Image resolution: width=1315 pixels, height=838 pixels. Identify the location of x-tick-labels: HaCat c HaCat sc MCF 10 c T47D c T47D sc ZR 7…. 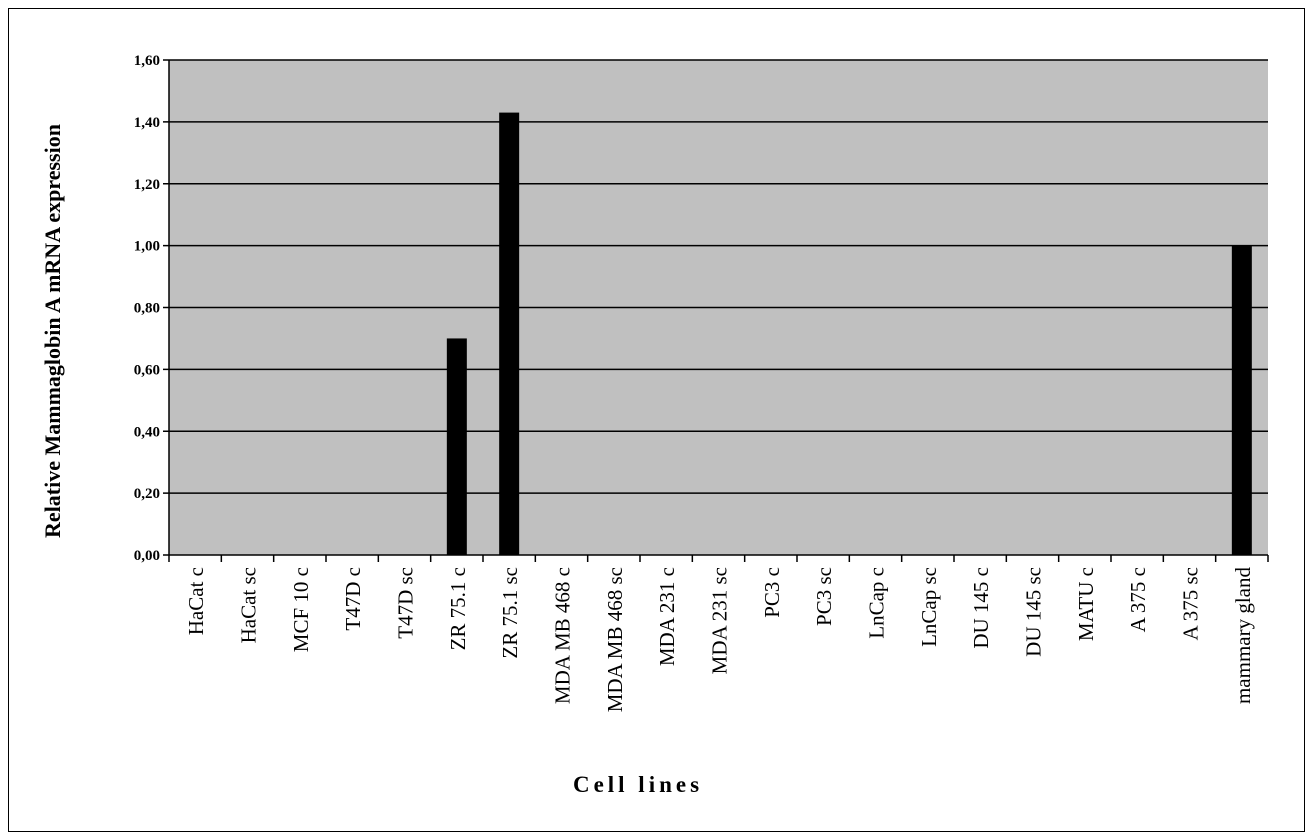
(719, 640).